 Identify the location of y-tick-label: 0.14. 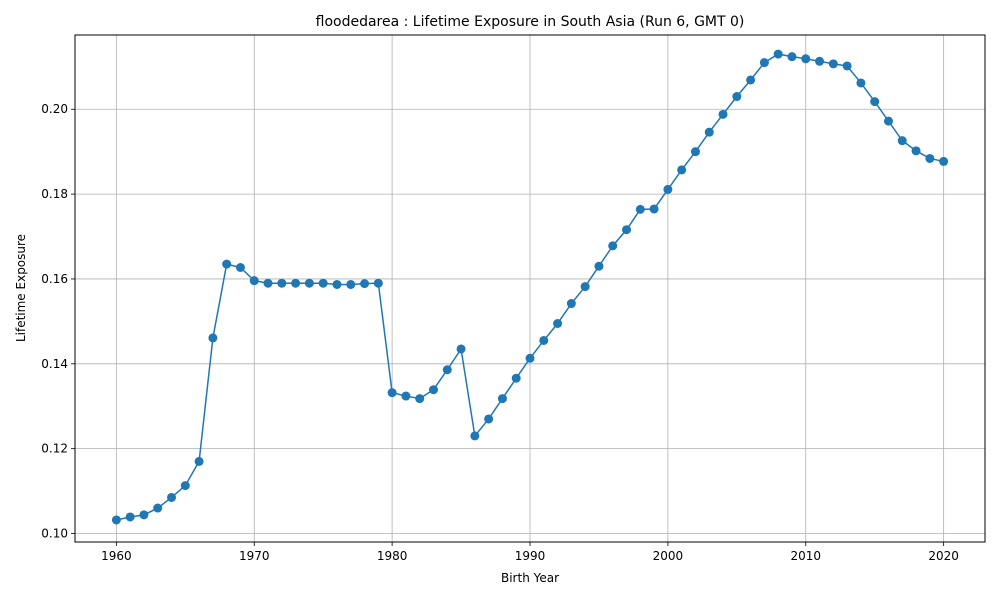
(54, 364).